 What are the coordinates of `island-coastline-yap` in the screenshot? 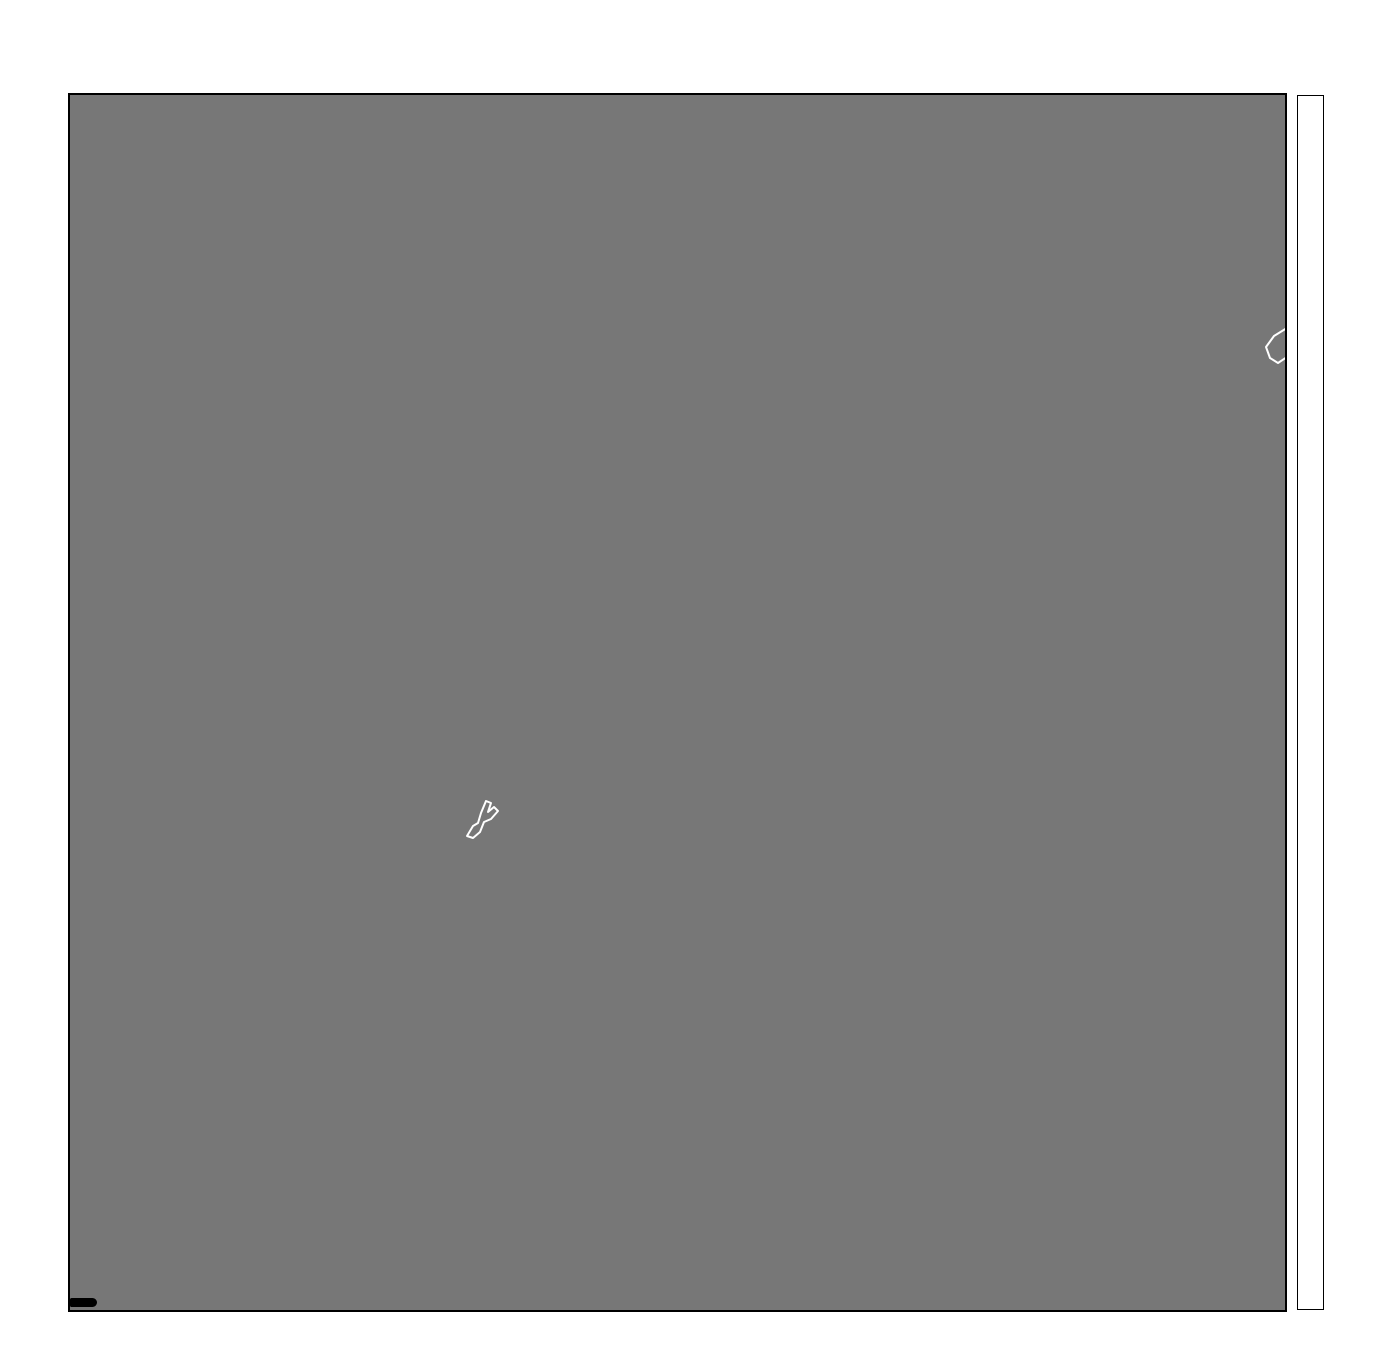 It's located at (482, 819).